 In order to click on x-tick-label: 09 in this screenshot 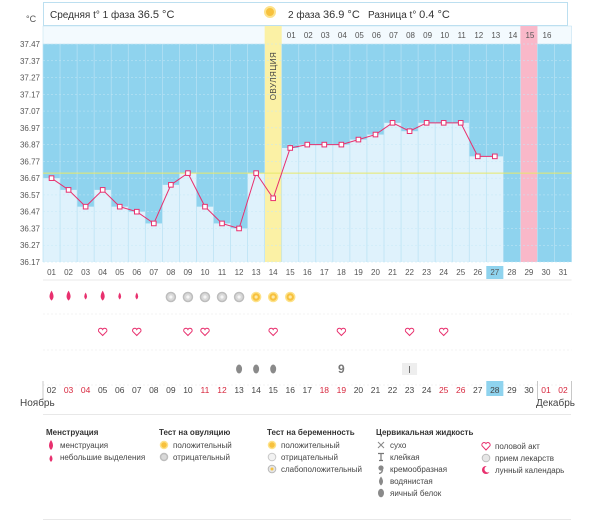, I will do `click(187, 272)`.